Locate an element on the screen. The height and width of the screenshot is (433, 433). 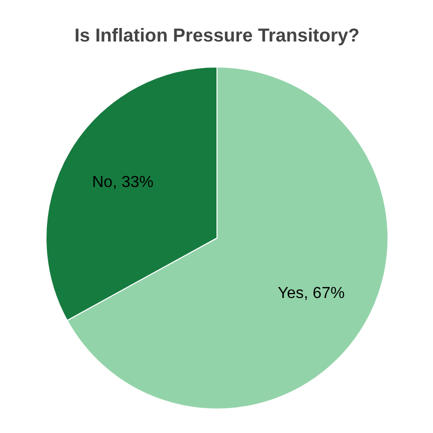
slice-label: No, 33% is located at coordinates (123, 182).